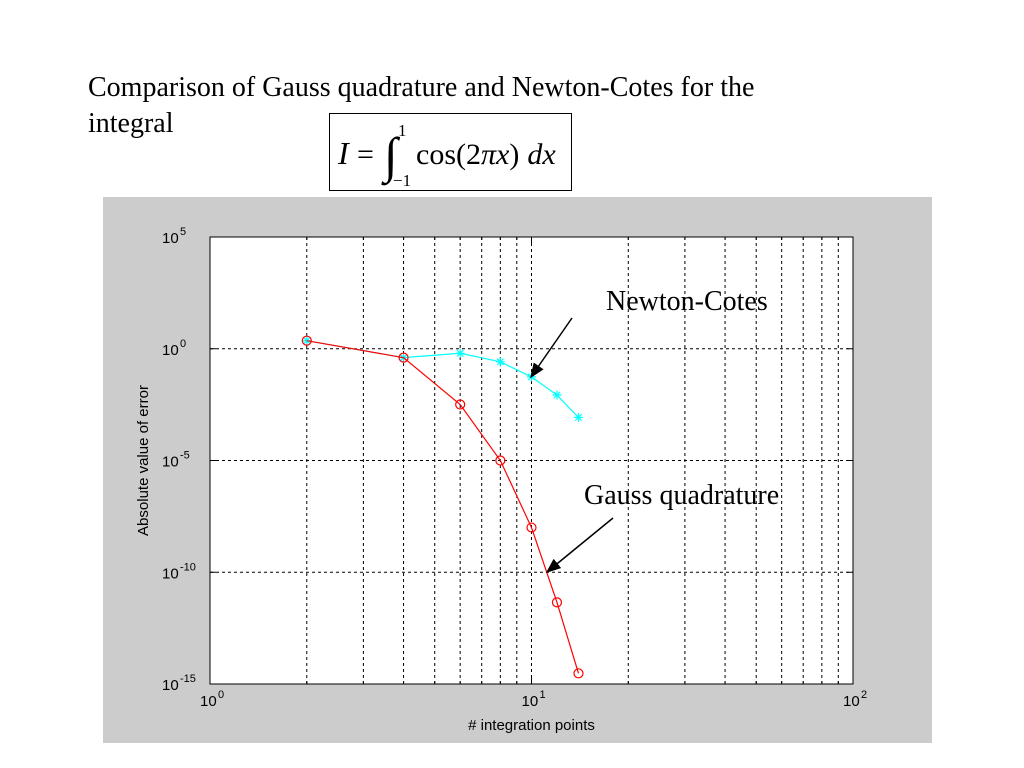  What do you see at coordinates (365, 154) in the screenshot?
I see `formula-equals: =` at bounding box center [365, 154].